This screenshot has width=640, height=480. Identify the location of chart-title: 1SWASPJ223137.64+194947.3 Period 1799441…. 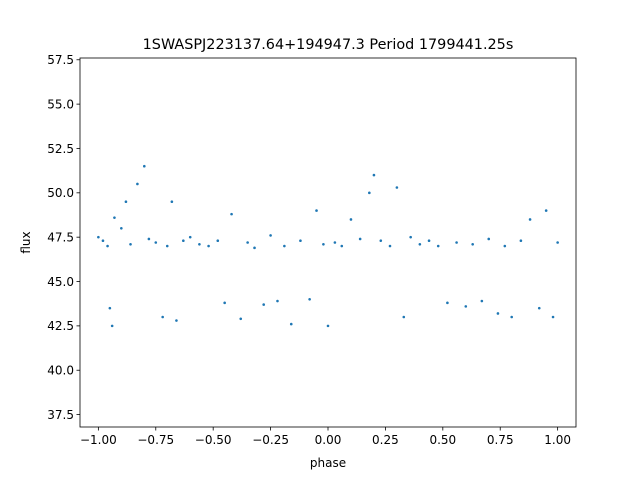
(328, 45).